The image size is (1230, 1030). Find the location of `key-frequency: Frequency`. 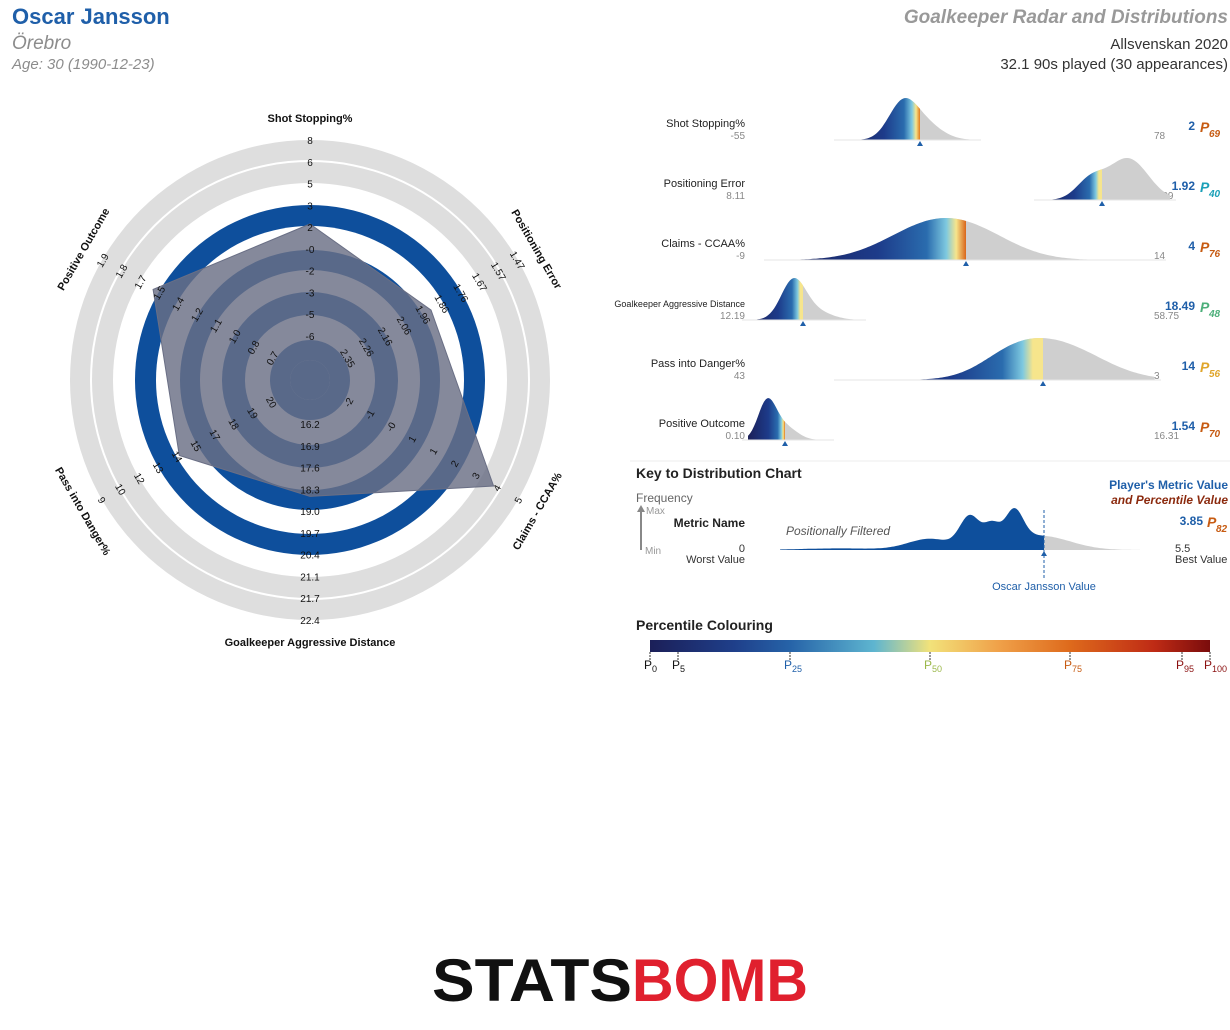

key-frequency: Frequency is located at coordinates (664, 498).